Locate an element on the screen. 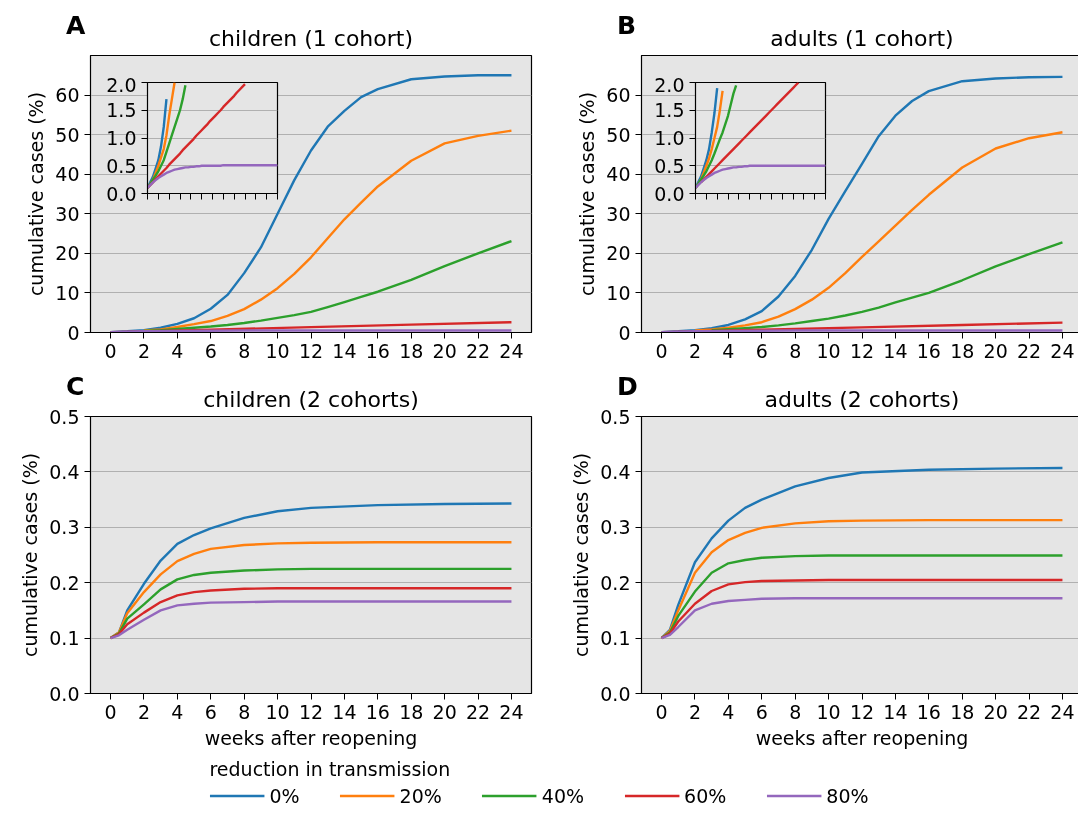 The image size is (1078, 818). y-tick-label: 0.2 is located at coordinates (64, 582).